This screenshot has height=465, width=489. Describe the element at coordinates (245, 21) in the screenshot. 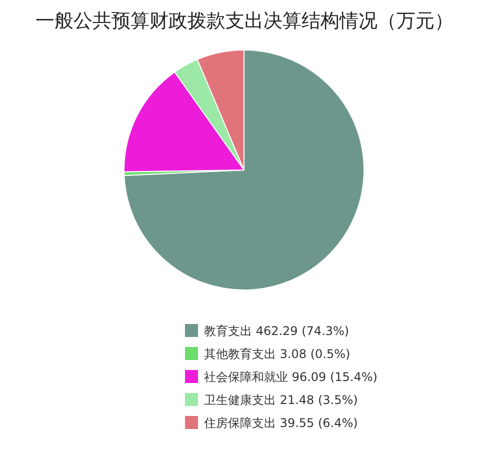

I see `chart-title: 一般公共预算财政拨款支出决算结构情况（万元）` at that location.